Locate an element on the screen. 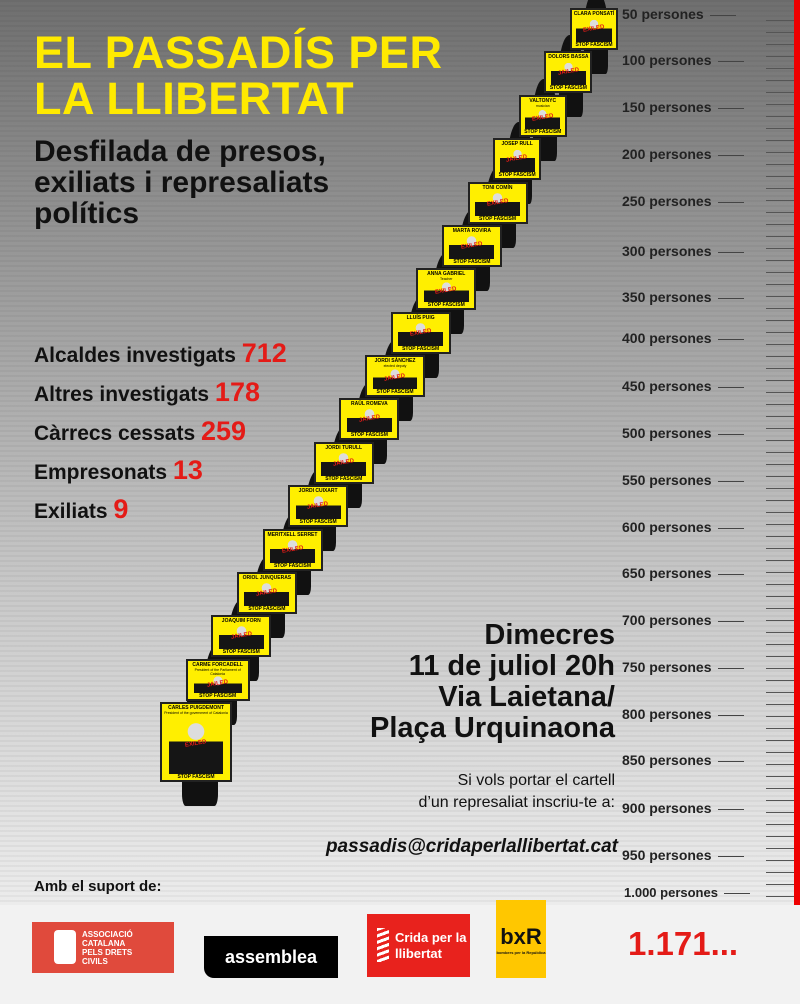 This screenshot has height=1004, width=800. logo-bxr-text: bxR is located at coordinates (521, 936).